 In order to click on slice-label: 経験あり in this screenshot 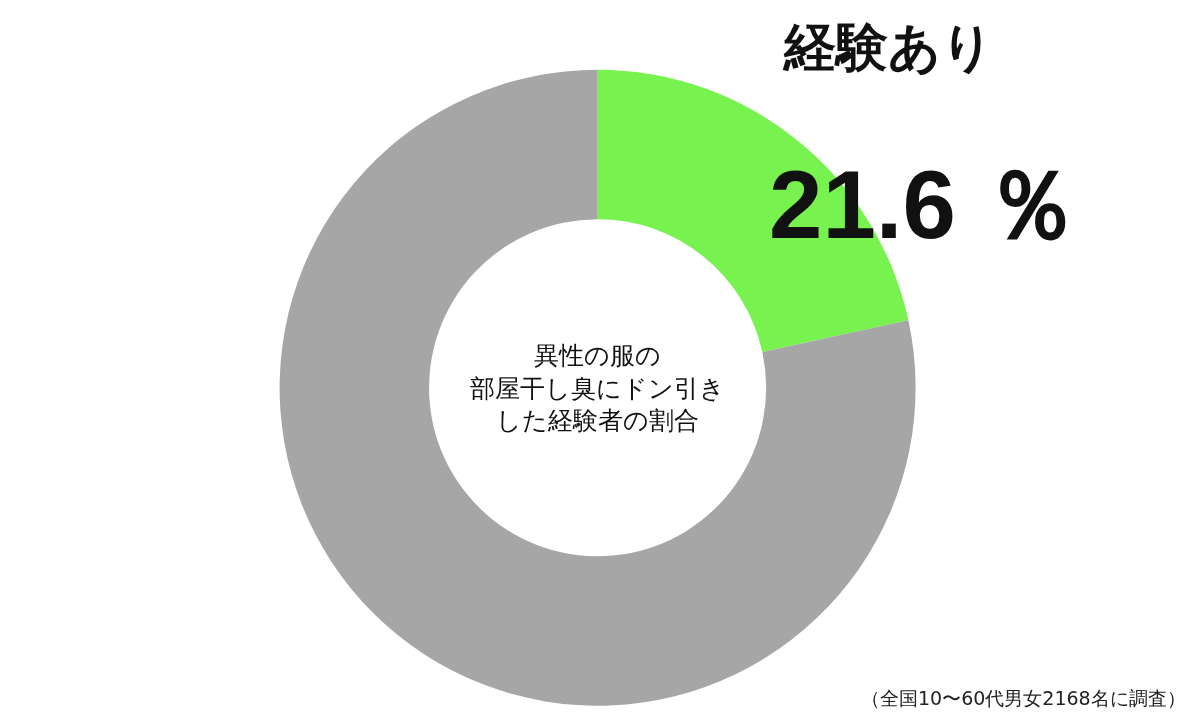, I will do `click(888, 47)`.